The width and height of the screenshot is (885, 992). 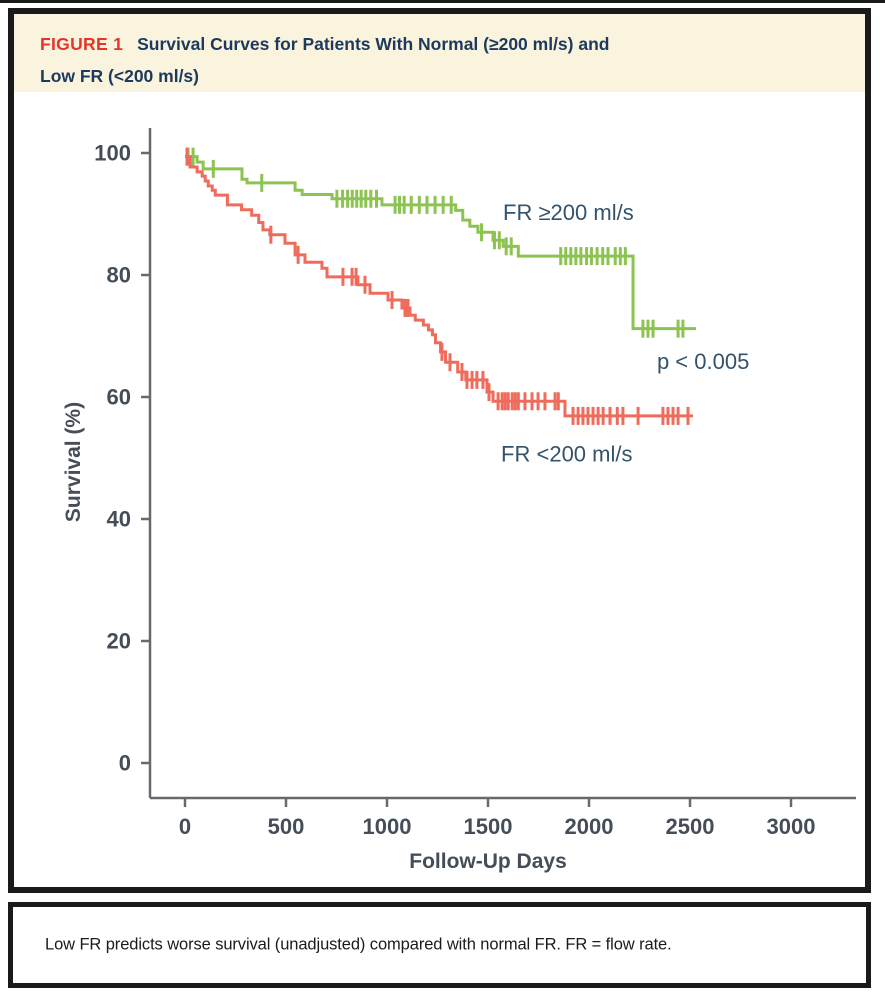 What do you see at coordinates (119, 76) in the screenshot?
I see `figure-title-line-2: Low FR (<200 ml/s)` at bounding box center [119, 76].